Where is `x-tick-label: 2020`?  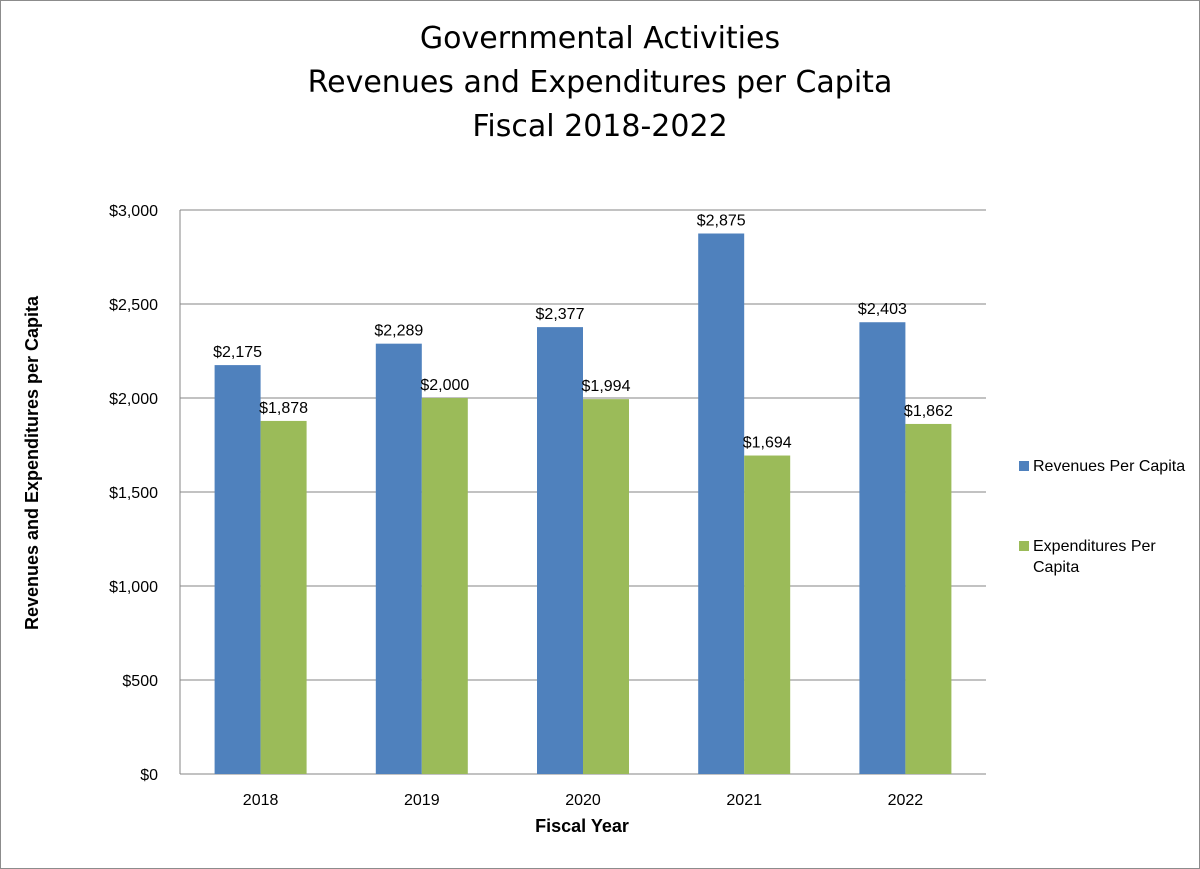
x-tick-label: 2020 is located at coordinates (583, 800).